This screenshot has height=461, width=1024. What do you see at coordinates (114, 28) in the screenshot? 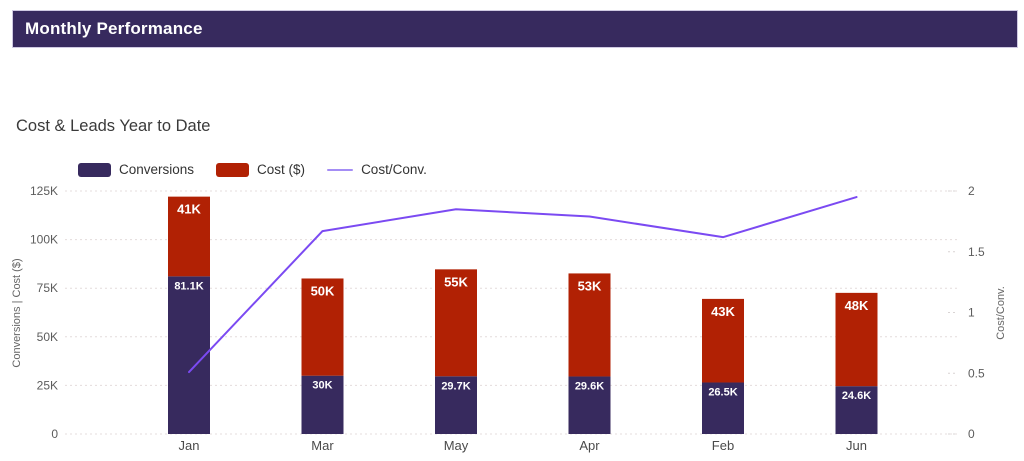
I see `page-title: Monthly Performance` at bounding box center [114, 28].